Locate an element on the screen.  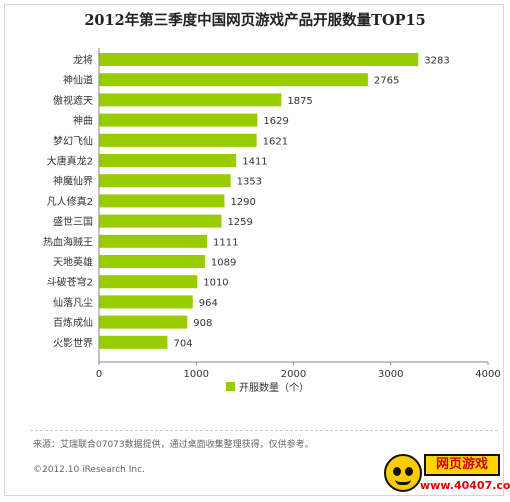
category-label-4: 神曲 is located at coordinates (83, 120).